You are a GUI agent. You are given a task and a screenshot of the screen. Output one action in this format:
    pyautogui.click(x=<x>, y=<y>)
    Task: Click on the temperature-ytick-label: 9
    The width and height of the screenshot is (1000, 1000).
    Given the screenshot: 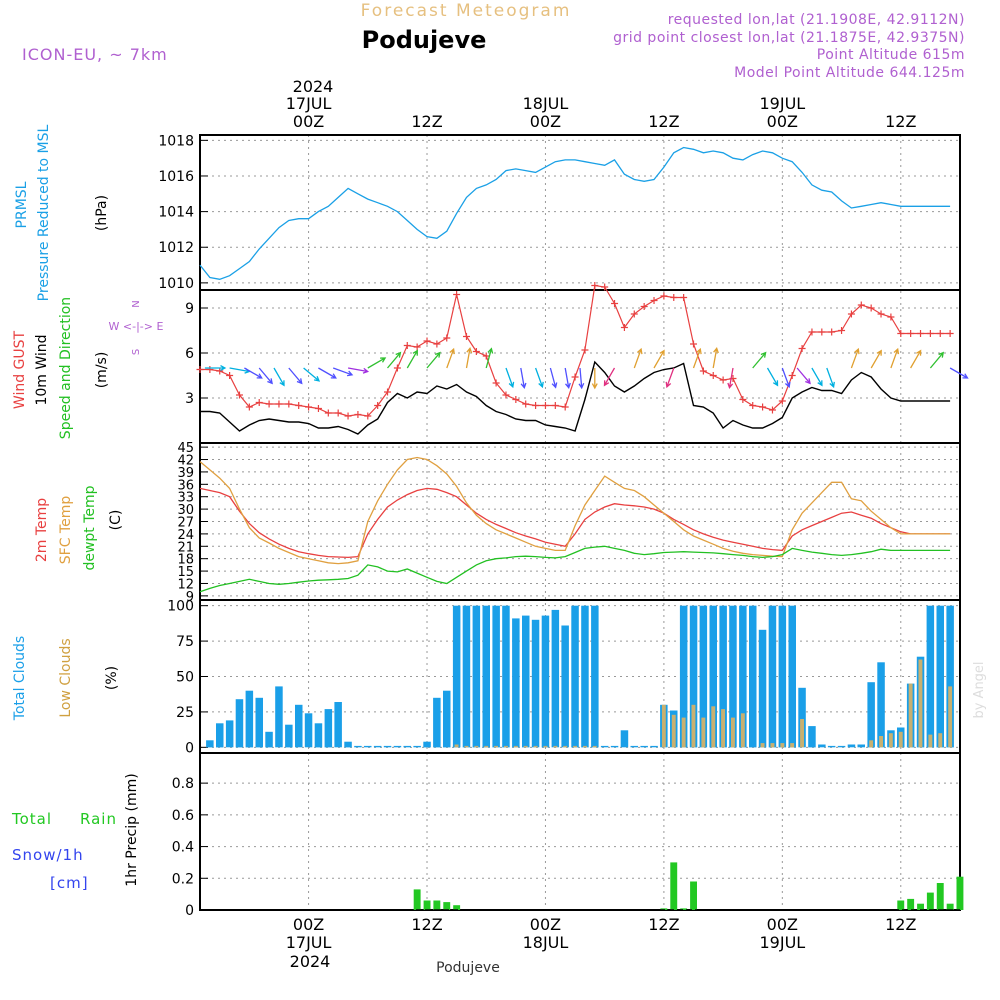 What is the action you would take?
    pyautogui.click(x=190, y=597)
    